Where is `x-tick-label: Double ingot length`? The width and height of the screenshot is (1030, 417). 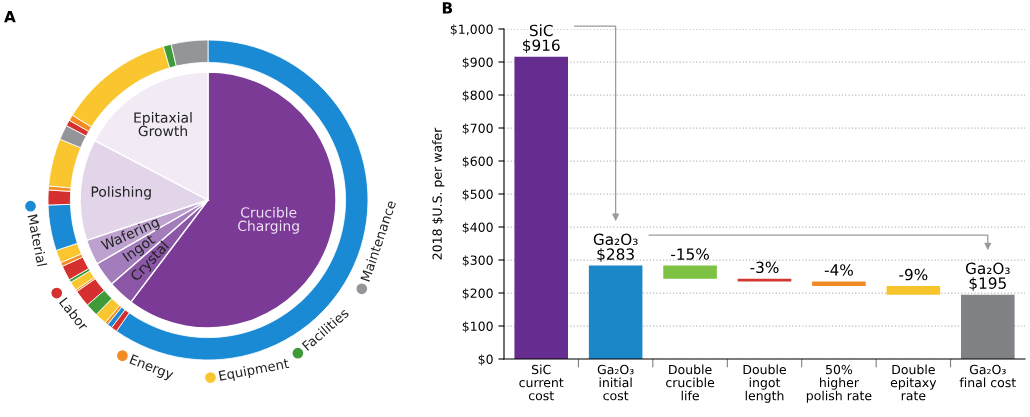 x-tick-label: Double ingot length is located at coordinates (764, 383).